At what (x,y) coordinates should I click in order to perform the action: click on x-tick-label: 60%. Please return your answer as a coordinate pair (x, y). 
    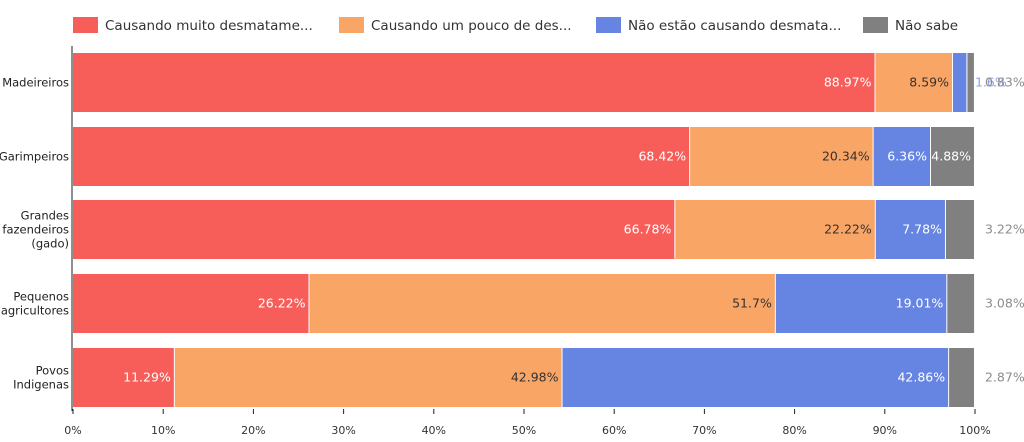
    Looking at the image, I should click on (614, 430).